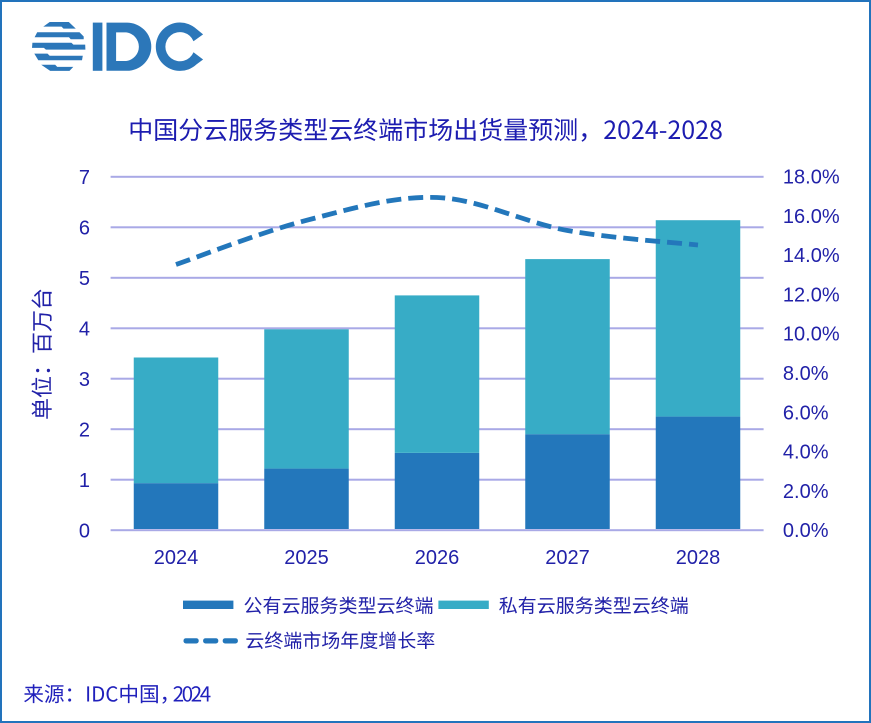 The height and width of the screenshot is (723, 871). Describe the element at coordinates (811, 256) in the screenshot. I see `svg-text: 14.0%` at that location.